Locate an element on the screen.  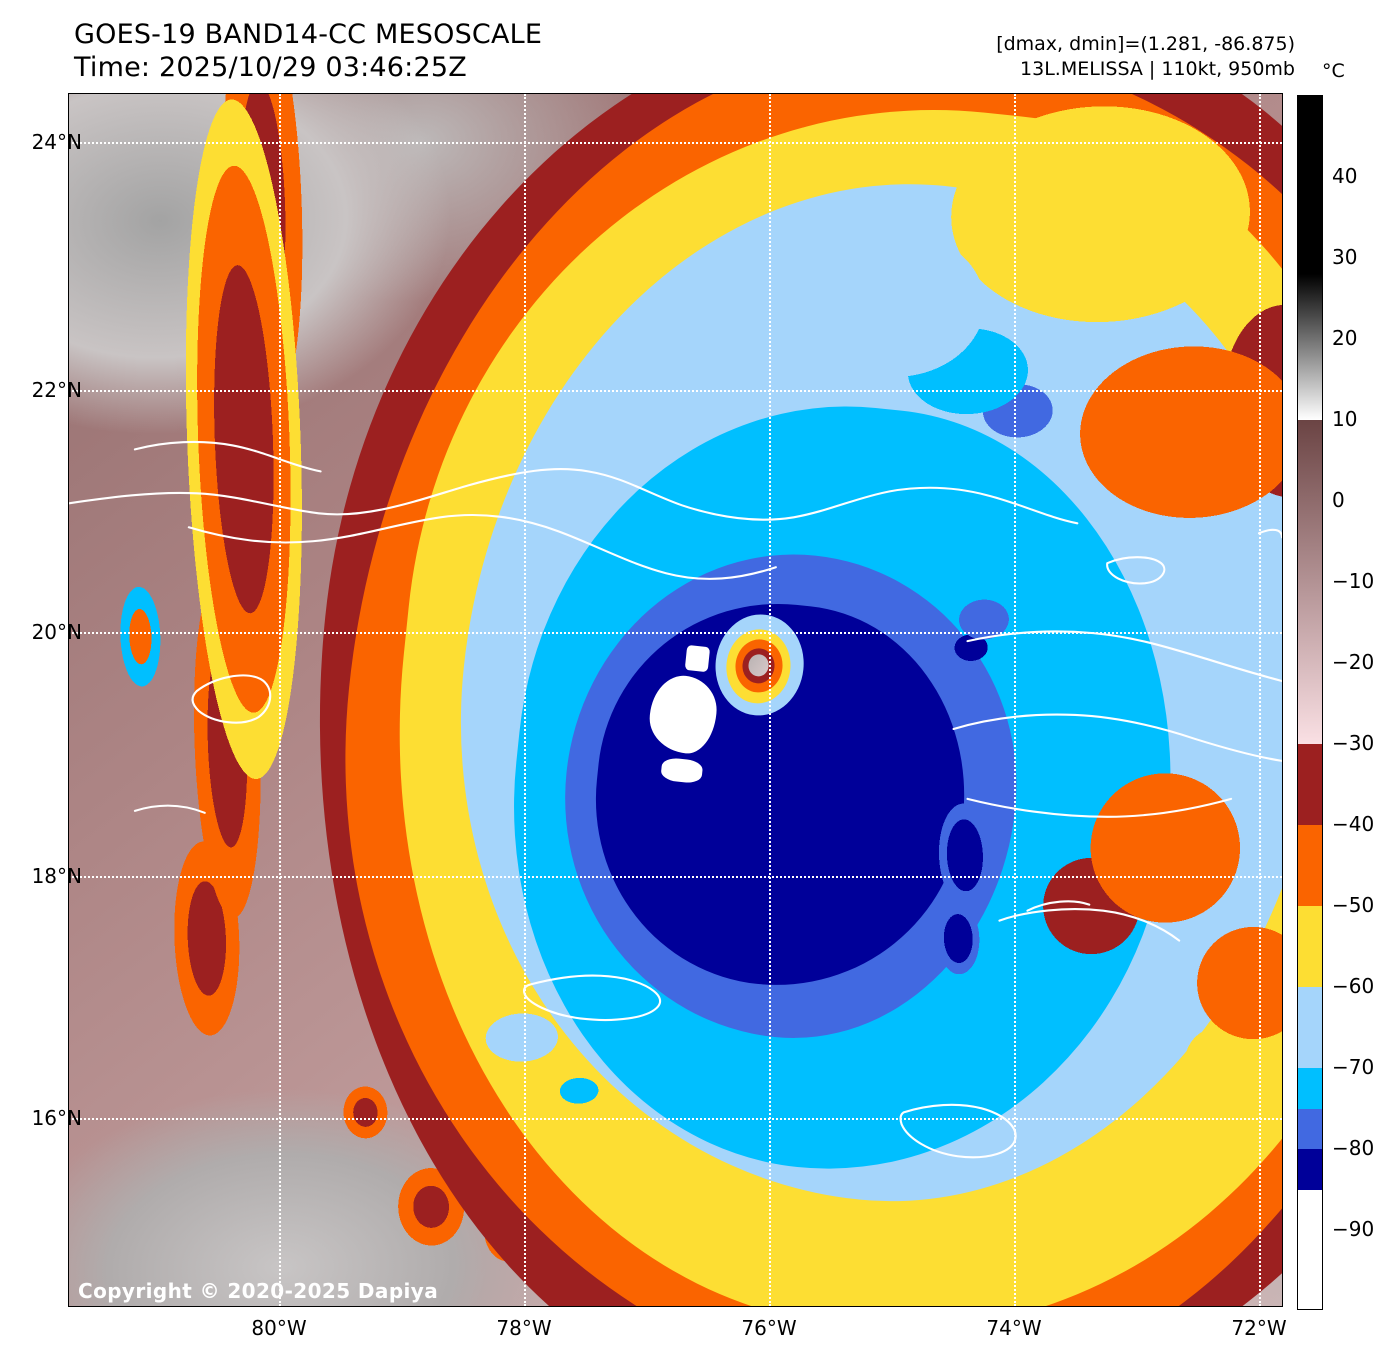
gridline-lon-74w is located at coordinates (1015, 700).